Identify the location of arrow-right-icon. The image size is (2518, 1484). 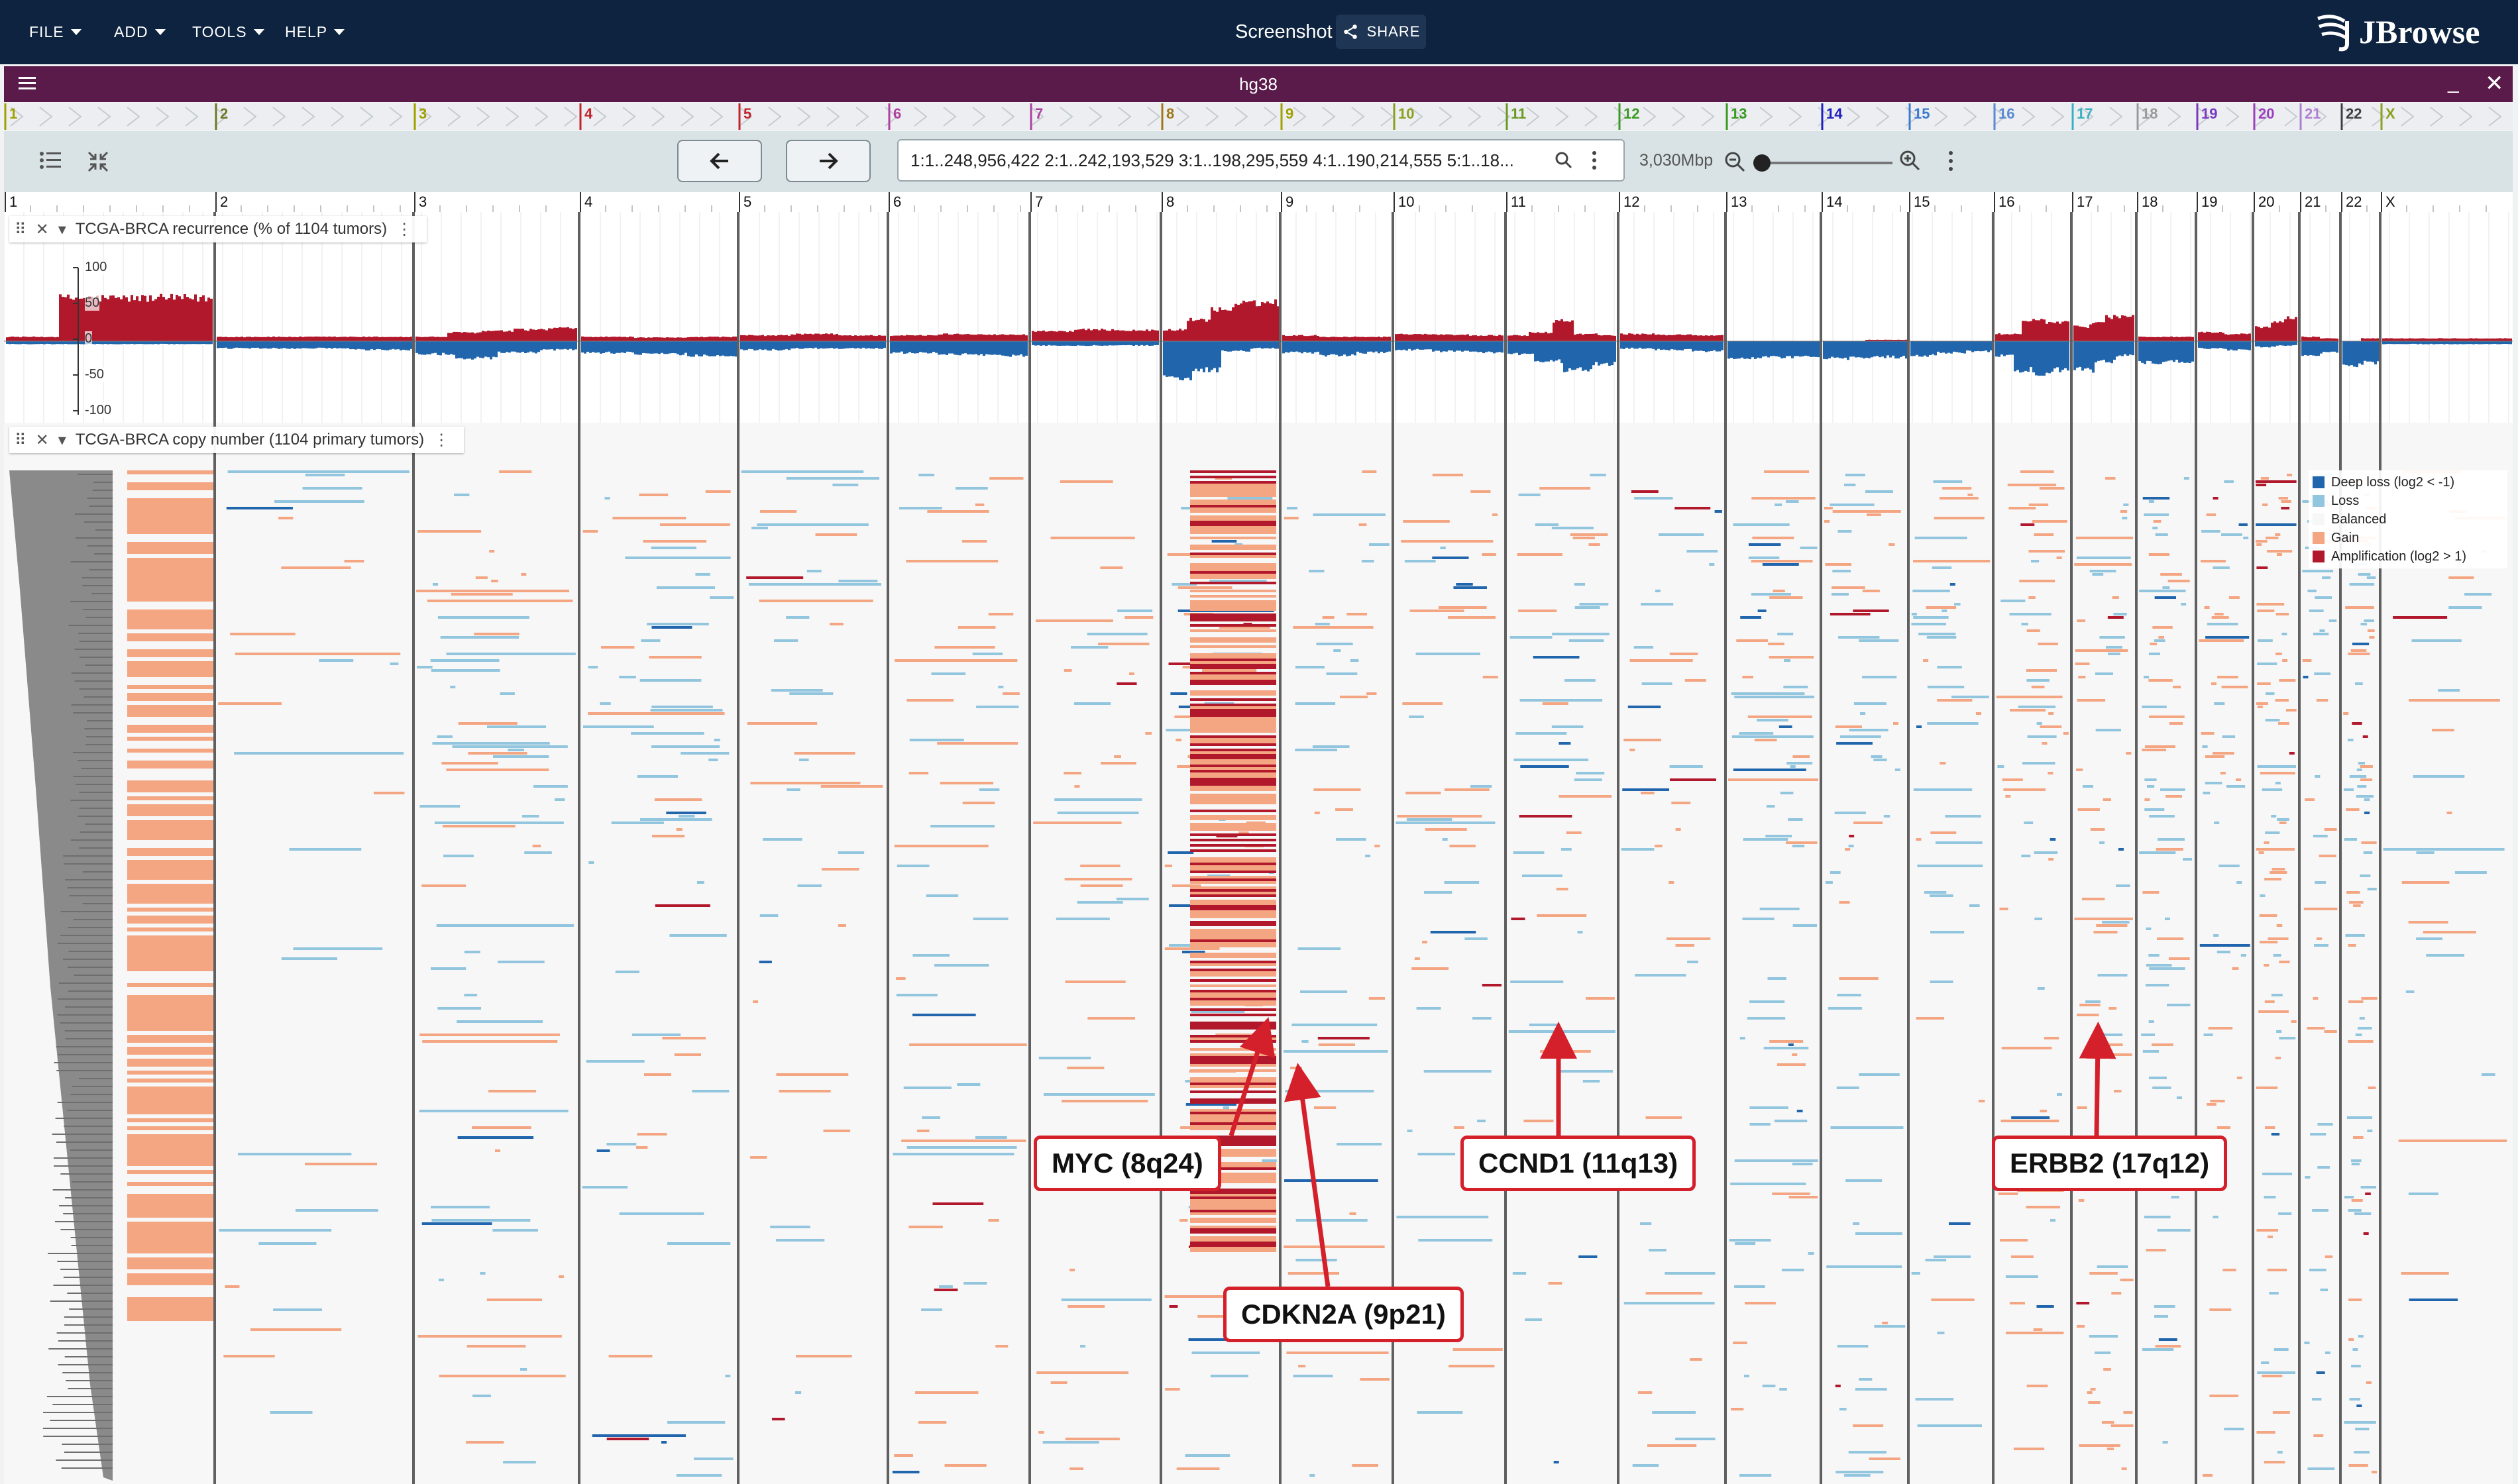
(829, 161).